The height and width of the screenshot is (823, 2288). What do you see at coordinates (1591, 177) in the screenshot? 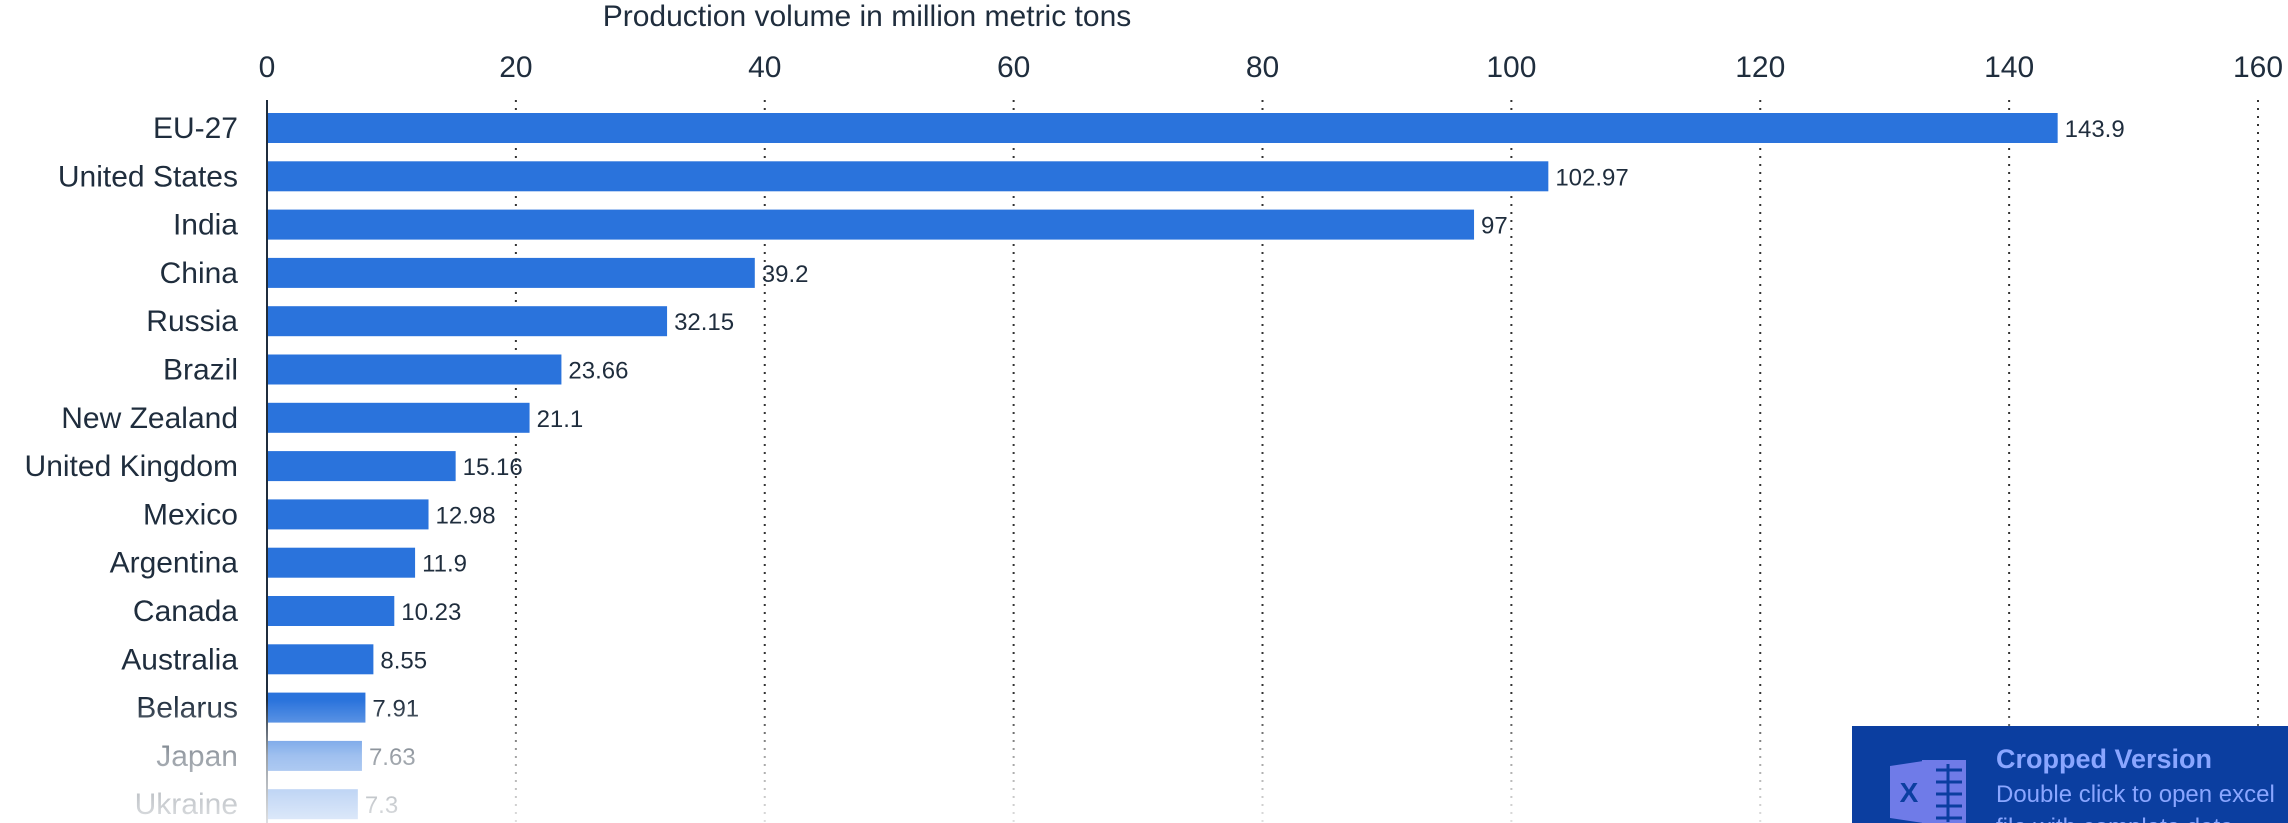
I see `data-label: 102.97` at bounding box center [1591, 177].